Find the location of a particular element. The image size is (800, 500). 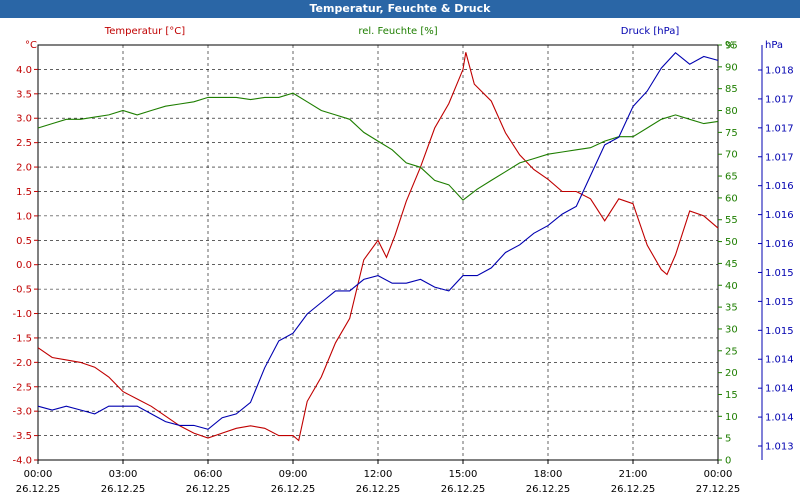

temperature-tick-label: 3.0 is located at coordinates (24, 119).